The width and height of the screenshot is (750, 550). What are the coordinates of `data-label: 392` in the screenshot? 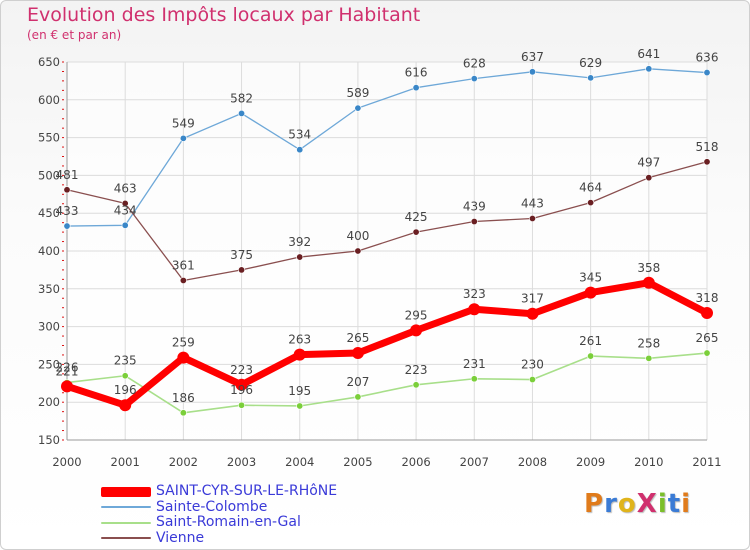 It's located at (299, 242).